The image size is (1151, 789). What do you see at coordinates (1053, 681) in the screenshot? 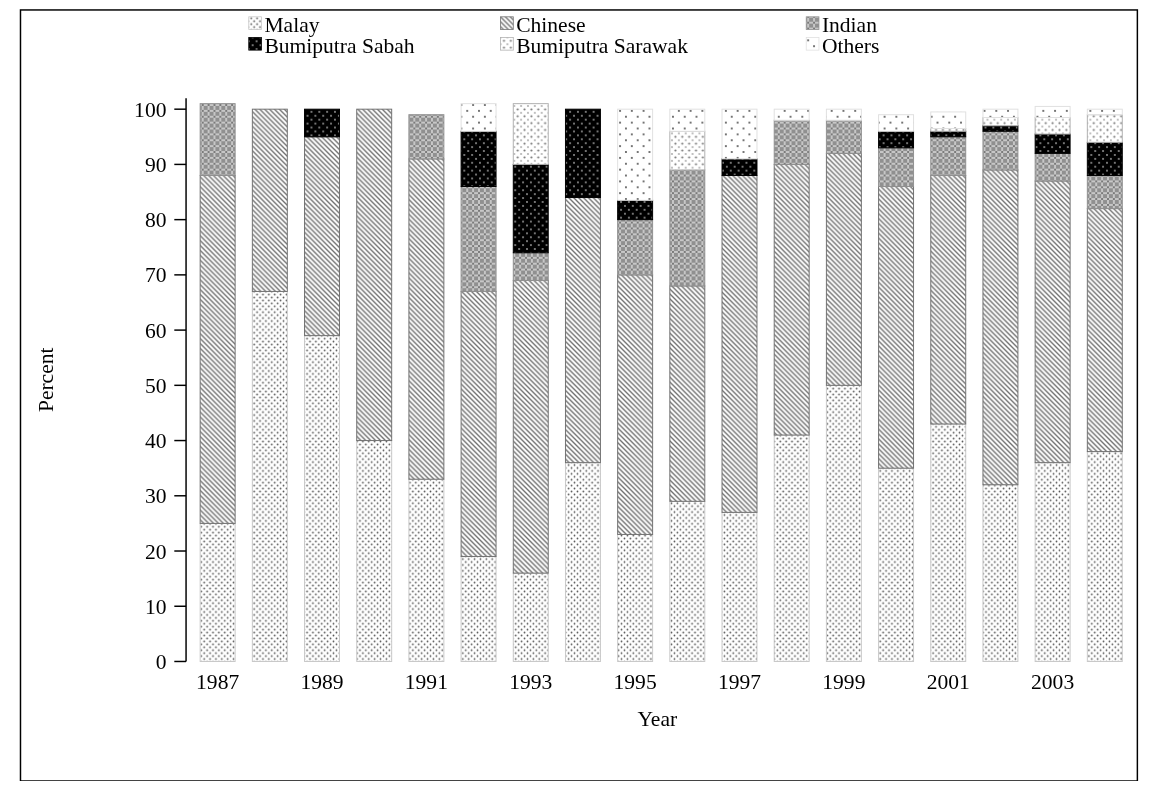
I see `x-tick-label: 2003` at bounding box center [1053, 681].